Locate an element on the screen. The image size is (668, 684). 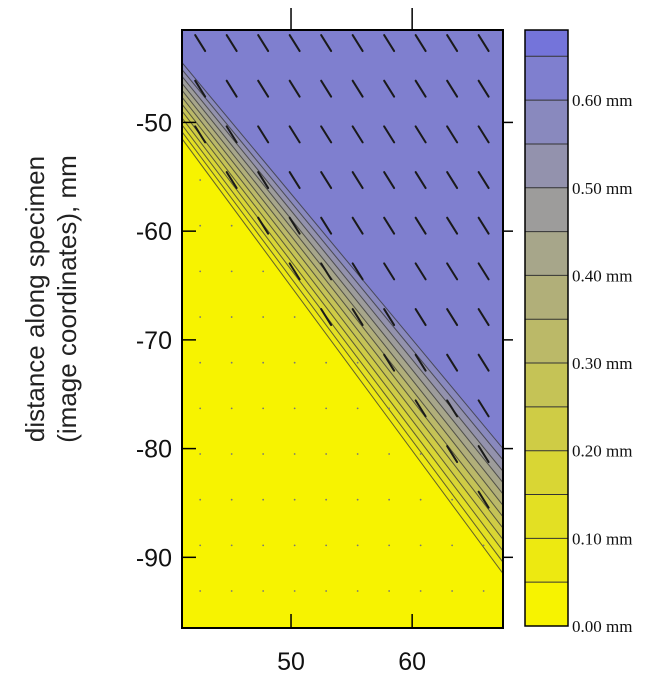
colorbar-label: 0.50 mm is located at coordinates (602, 188).